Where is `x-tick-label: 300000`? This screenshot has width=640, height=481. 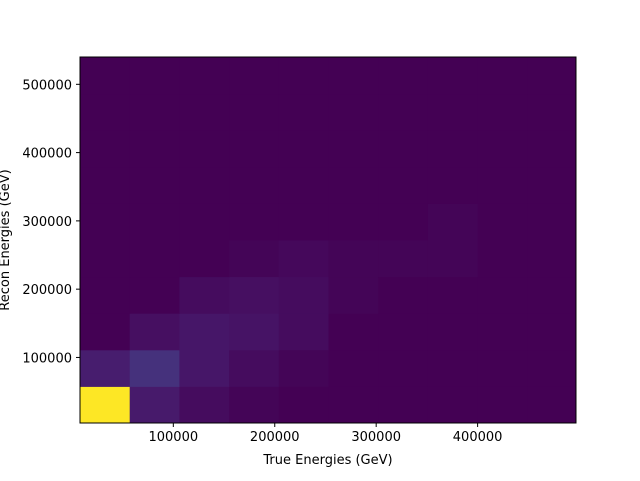 x-tick-label: 300000 is located at coordinates (376, 437).